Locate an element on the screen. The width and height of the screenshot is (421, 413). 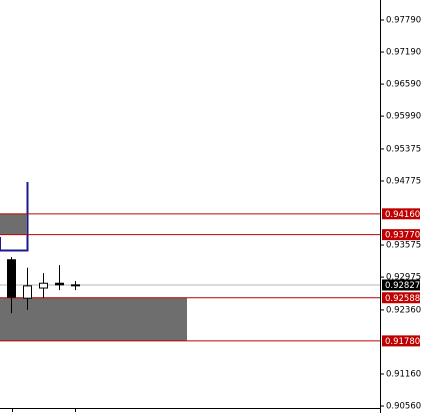
drawn-bracket is located at coordinates (14, 217).